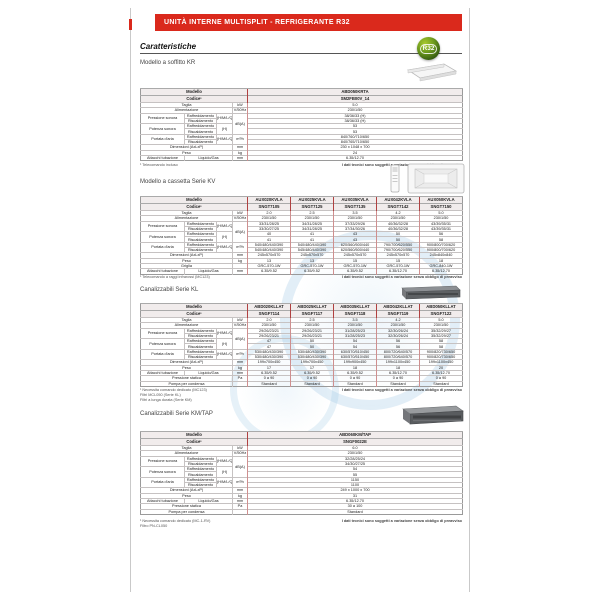 The image size is (600, 600). Describe the element at coordinates (312, 330) in the screenshot. I see `value-cell: 29/26/23/21` at that location.